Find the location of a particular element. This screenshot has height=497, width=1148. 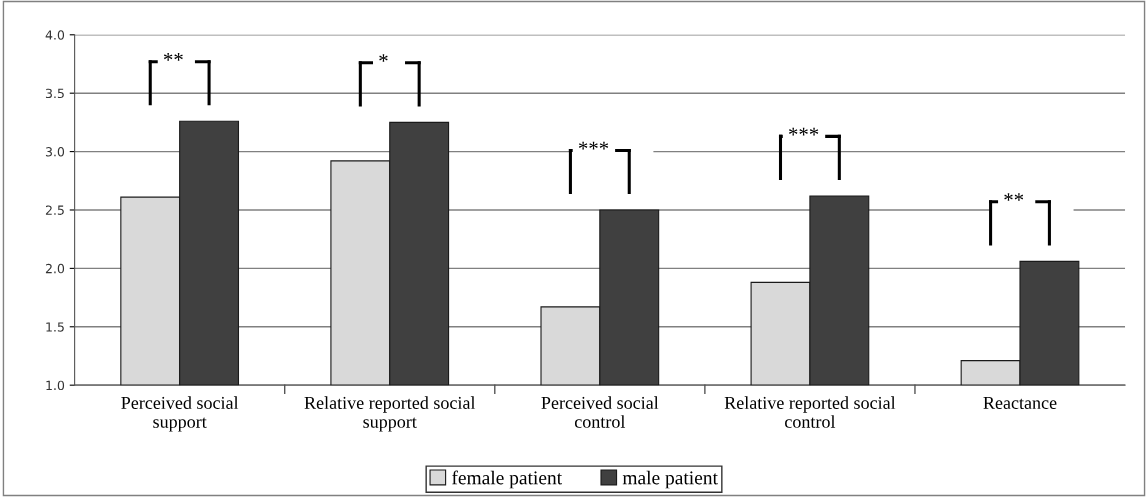

x-tick-label: Perceived social support is located at coordinates (180, 414).